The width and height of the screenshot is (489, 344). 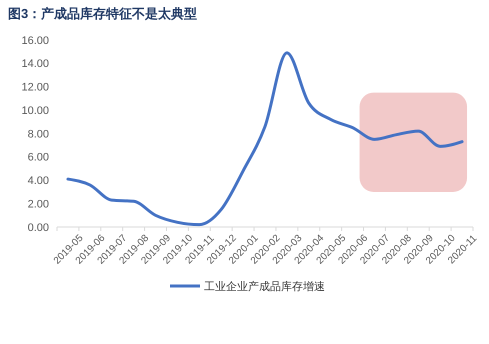 I want to click on y-tick-label: 0.00, so click(x=38, y=228).